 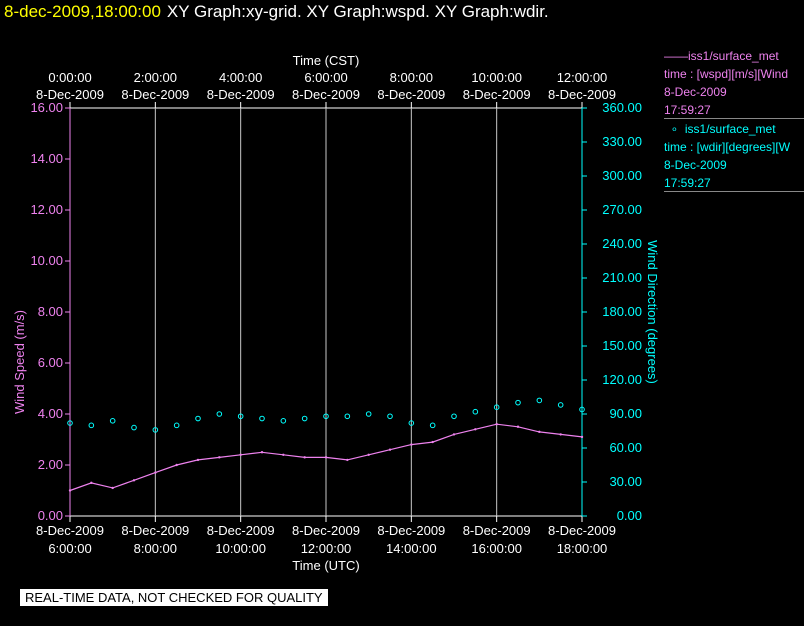 I want to click on right-tick-label: 90.00, so click(x=625, y=413).